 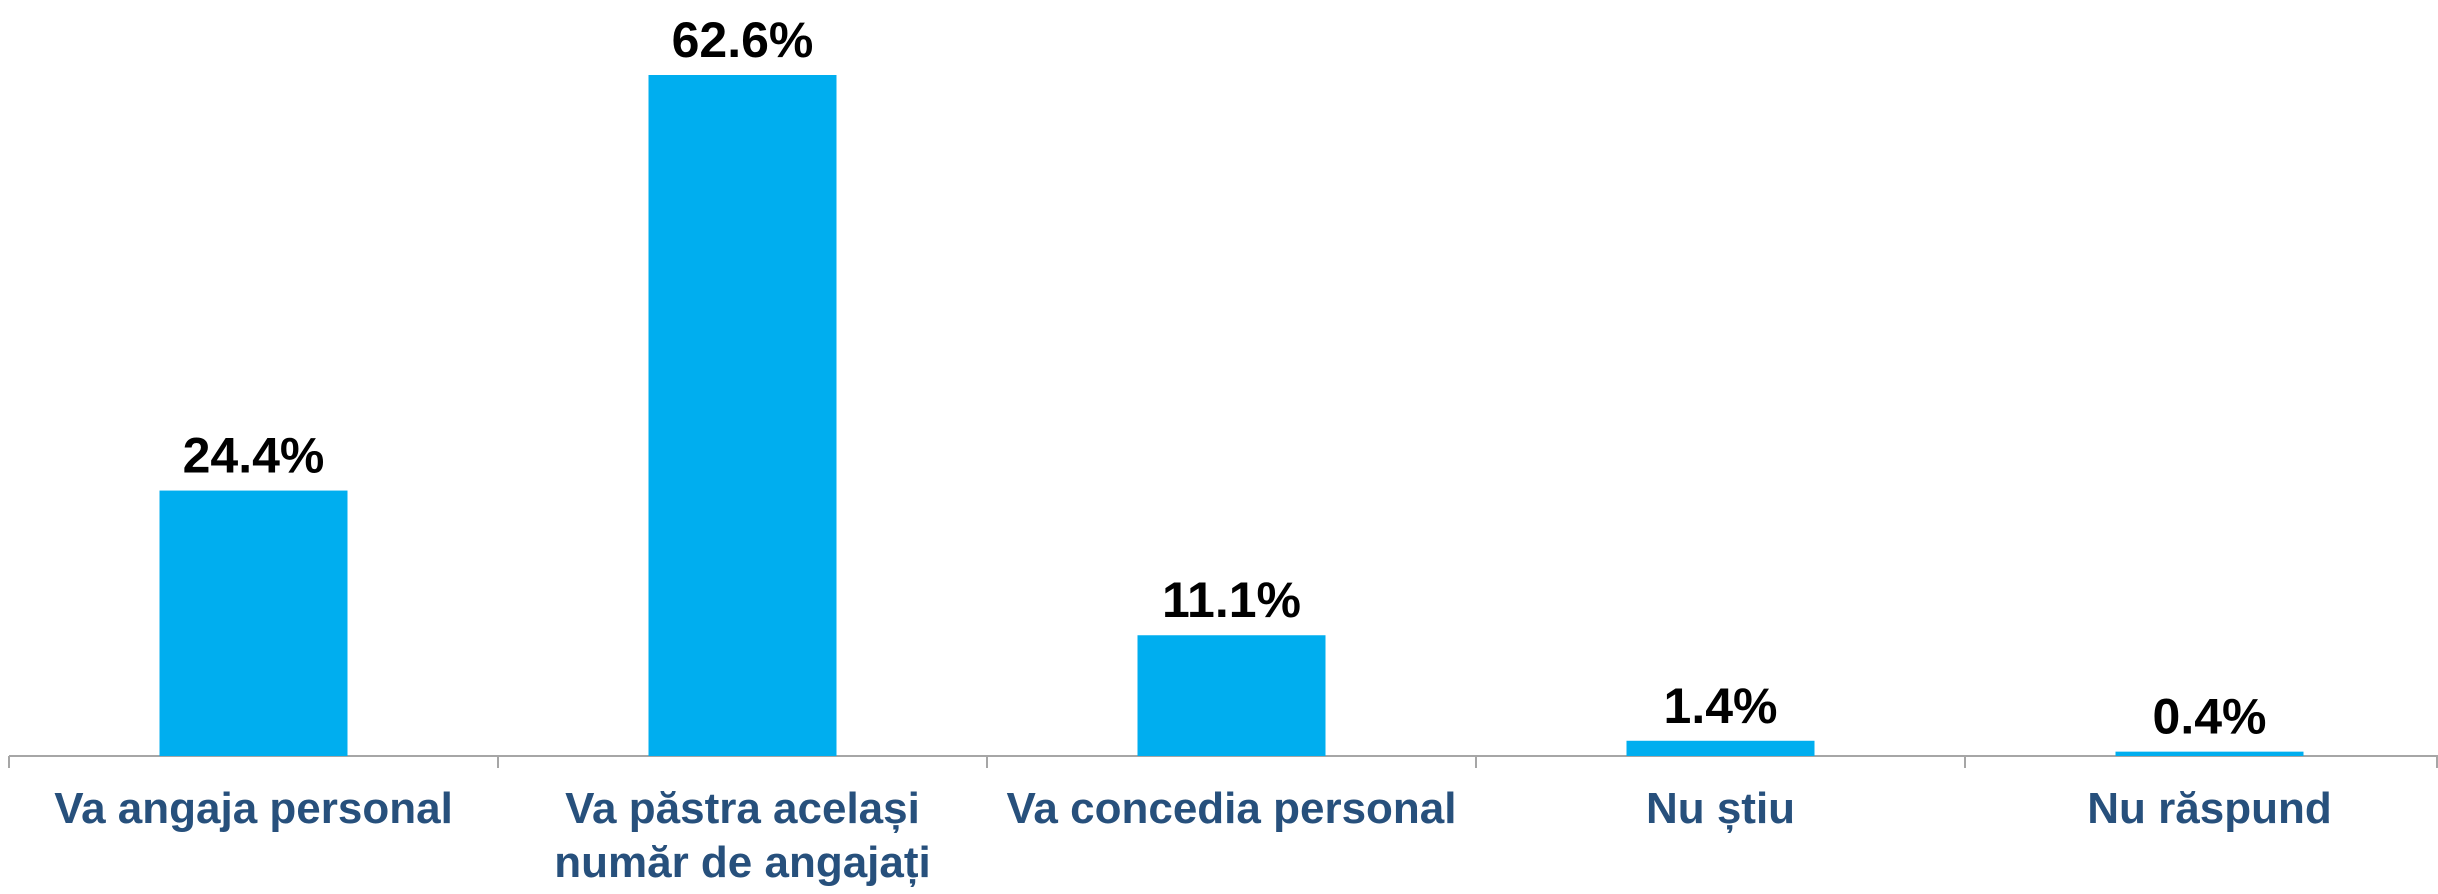 What do you see at coordinates (743, 40) in the screenshot?
I see `value-label: 62.6%` at bounding box center [743, 40].